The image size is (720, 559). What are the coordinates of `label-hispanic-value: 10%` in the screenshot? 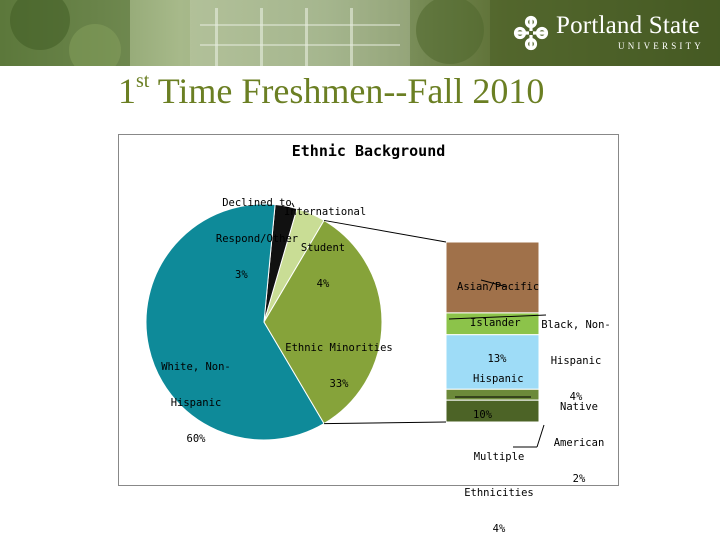 It's located at (482, 415).